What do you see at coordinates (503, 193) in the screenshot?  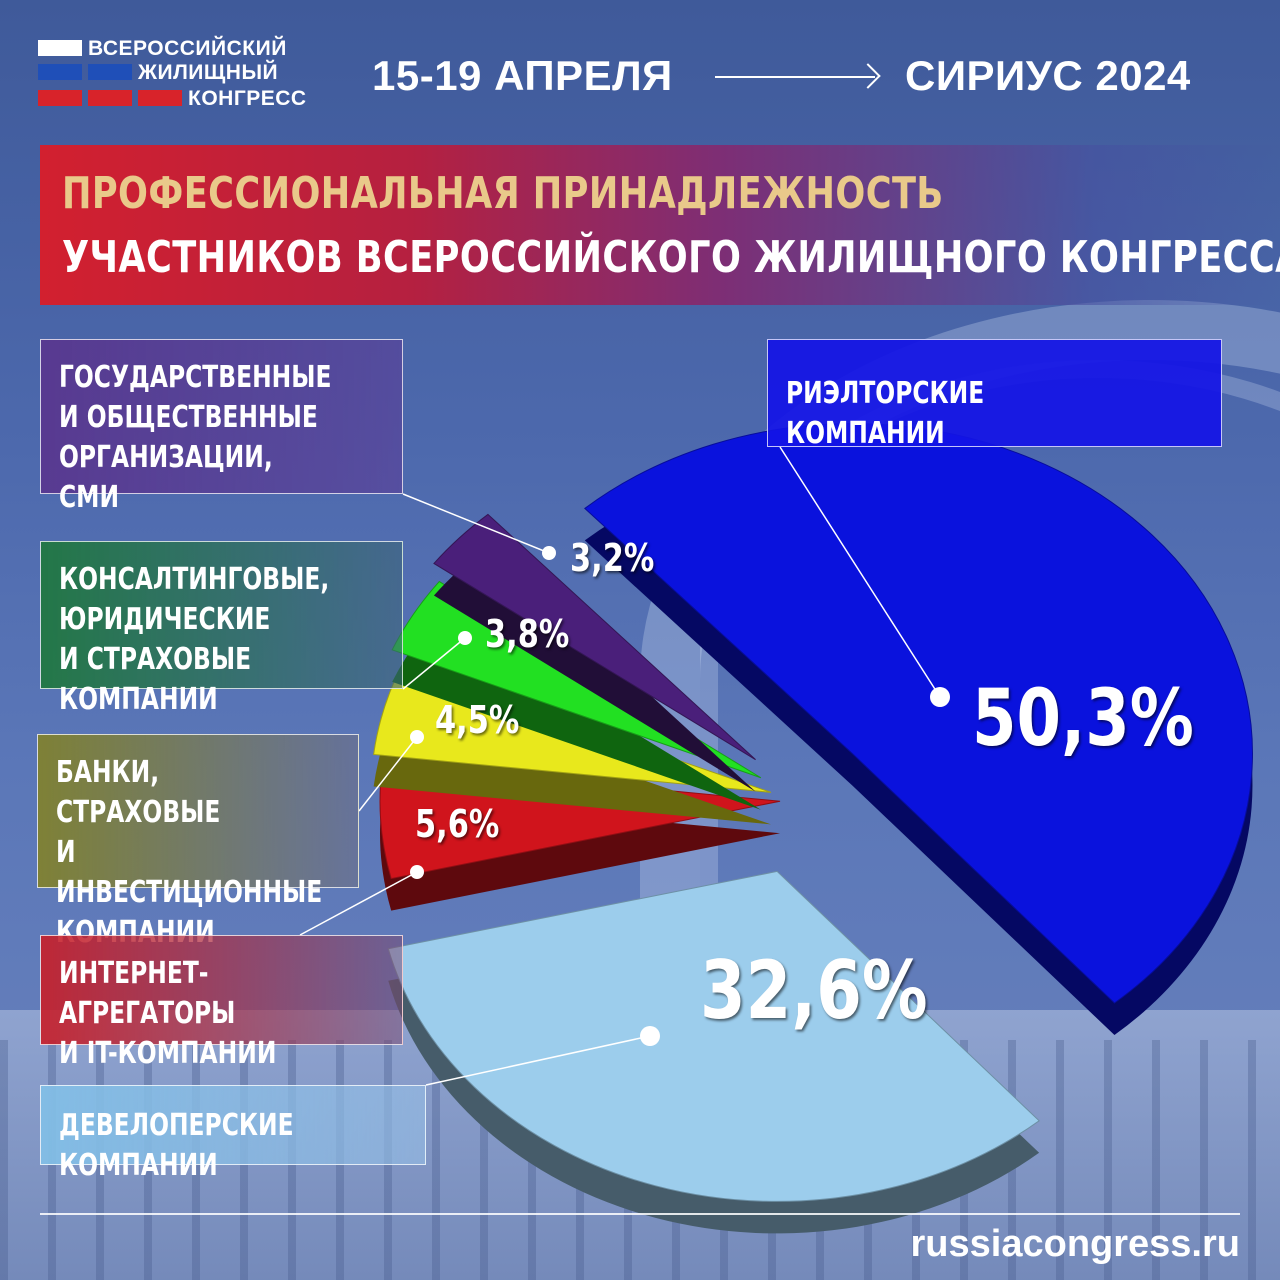 I see `title-line-1: ПРОФЕССИОНАЛЬНАЯ ПРИНАДЛЕЖНОСТЬ` at bounding box center [503, 193].